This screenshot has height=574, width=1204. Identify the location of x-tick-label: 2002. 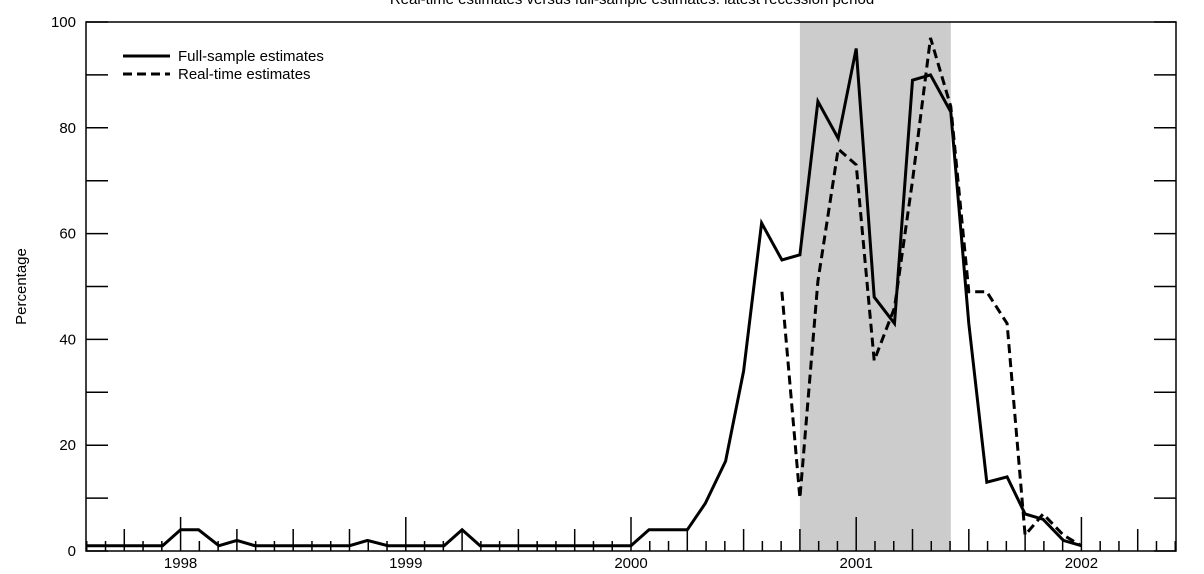
(1081, 563).